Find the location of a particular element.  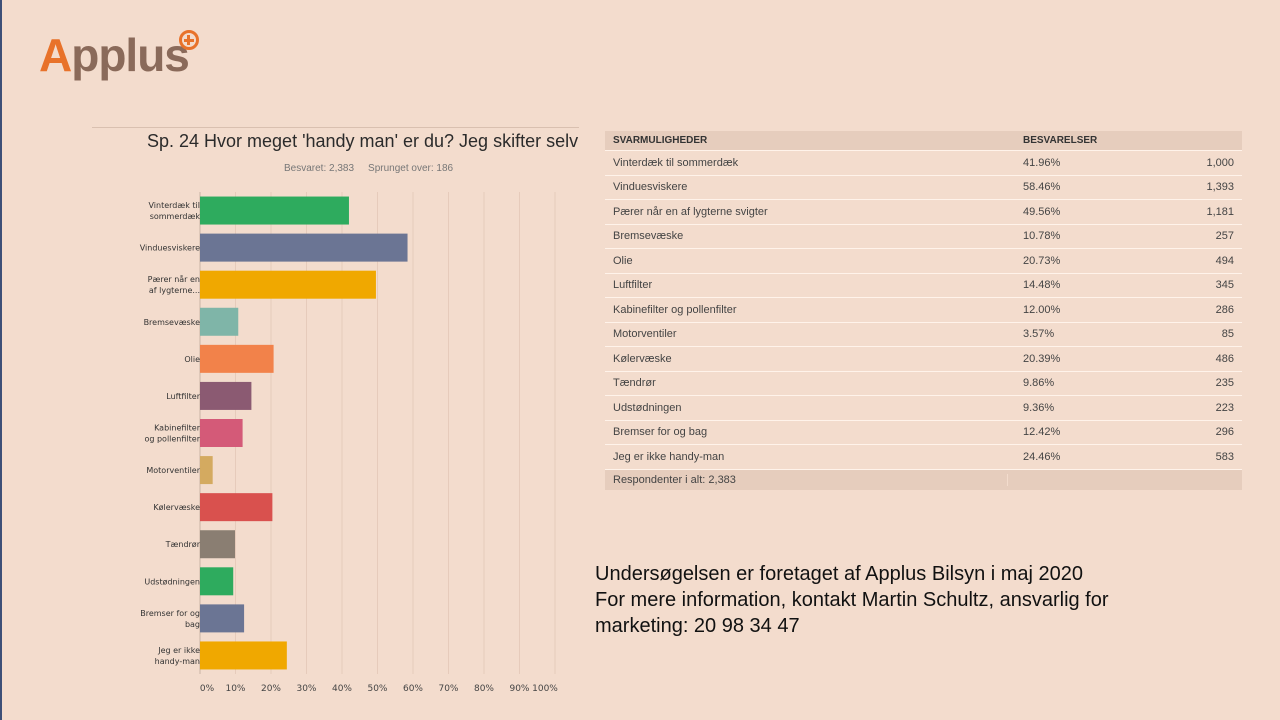

answered-count: Besvaret: 2,383 is located at coordinates (319, 168).